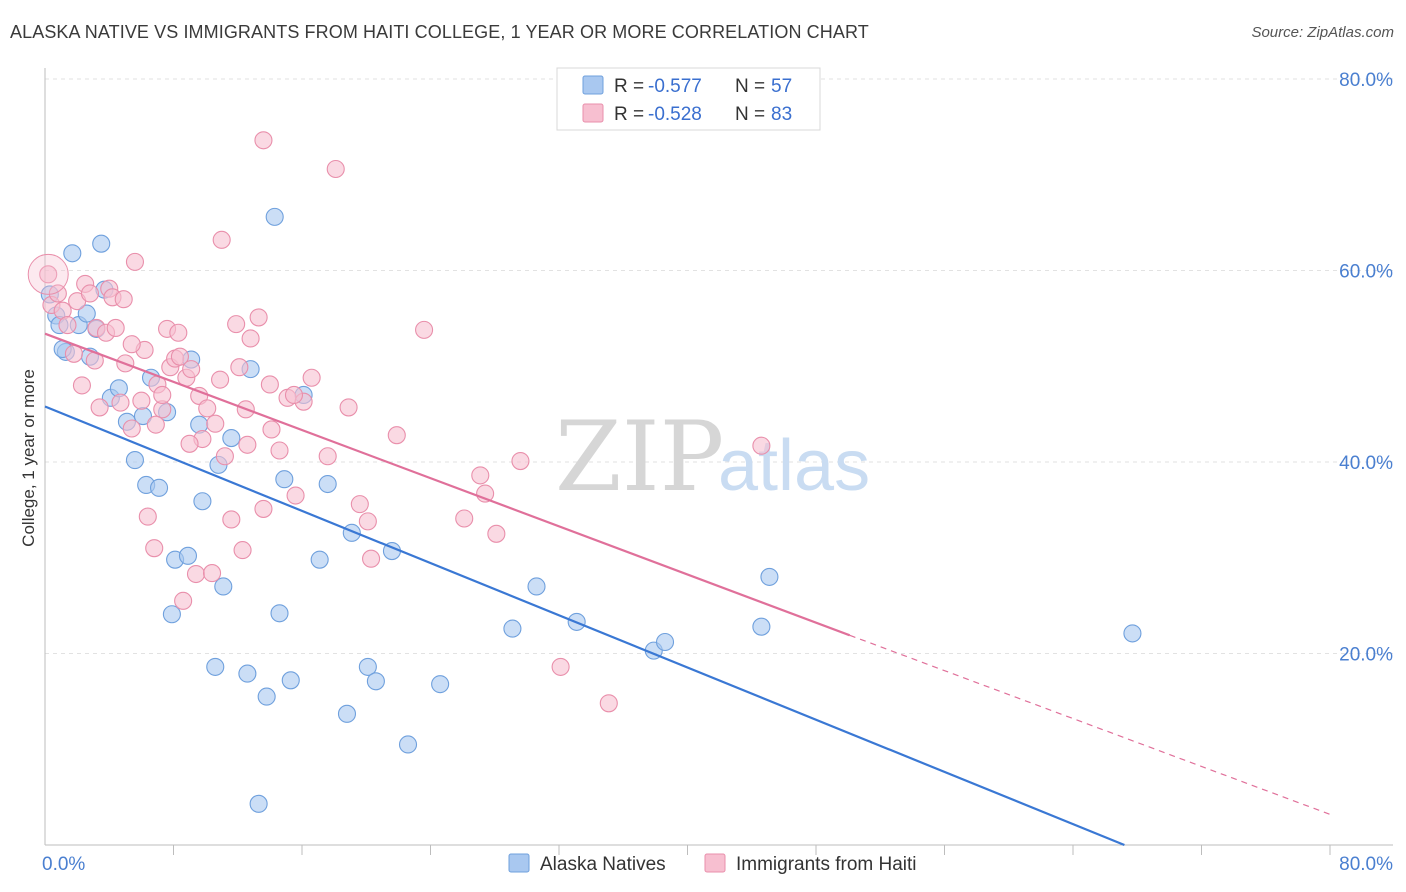  What do you see at coordinates (715, 863) in the screenshot?
I see `bottom-legend-swatch-immigrants-haiti` at bounding box center [715, 863].